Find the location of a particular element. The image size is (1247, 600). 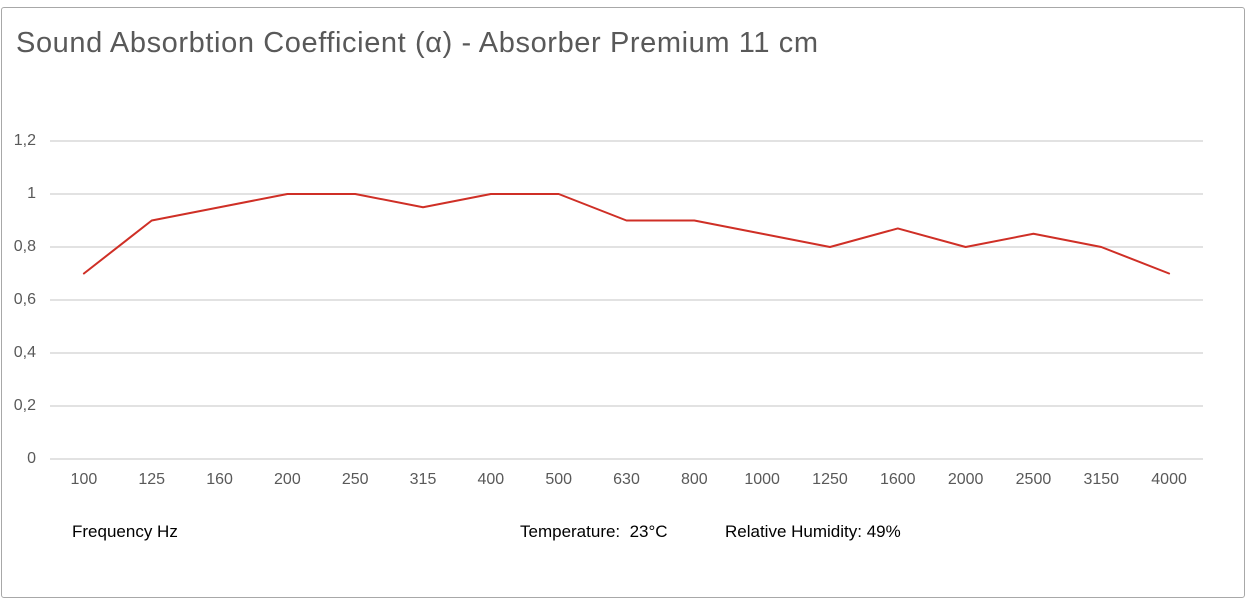

humidity-note: Relative Humidity: 49% is located at coordinates (813, 531).